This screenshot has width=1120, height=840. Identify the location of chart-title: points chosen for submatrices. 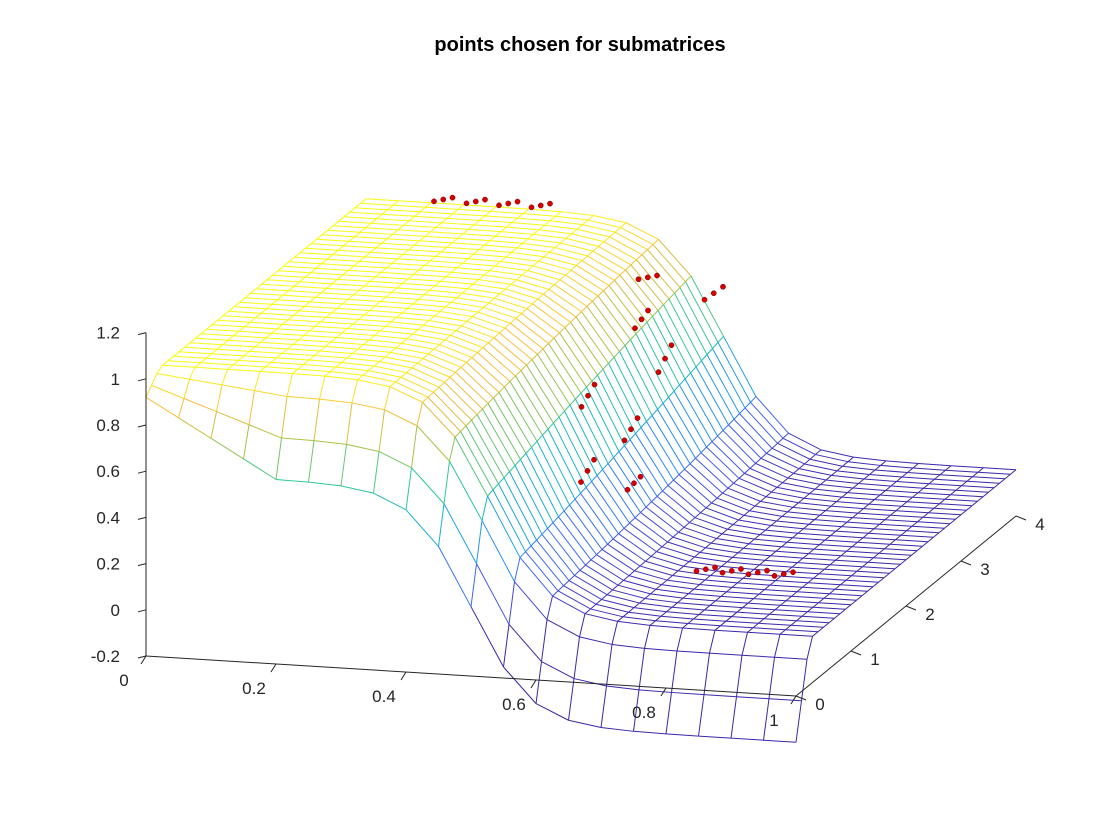
(580, 45).